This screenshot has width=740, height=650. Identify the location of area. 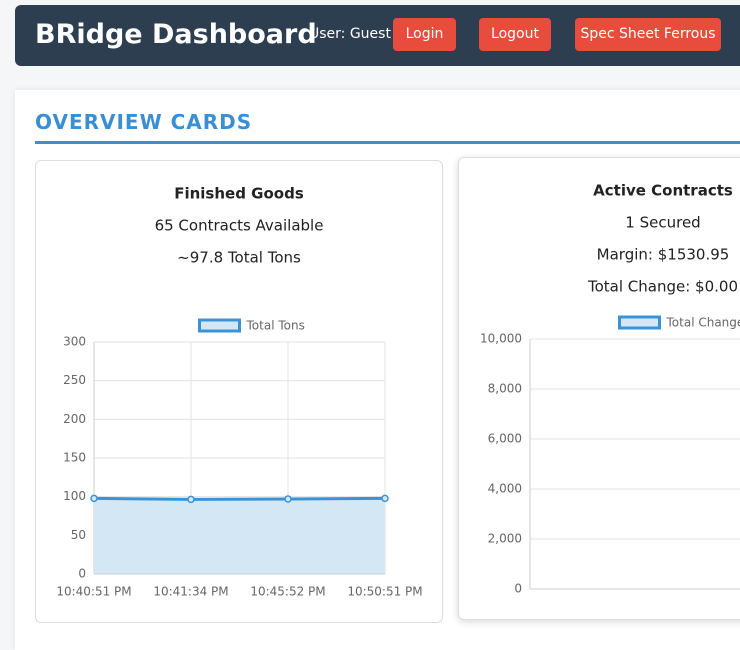
(239, 536).